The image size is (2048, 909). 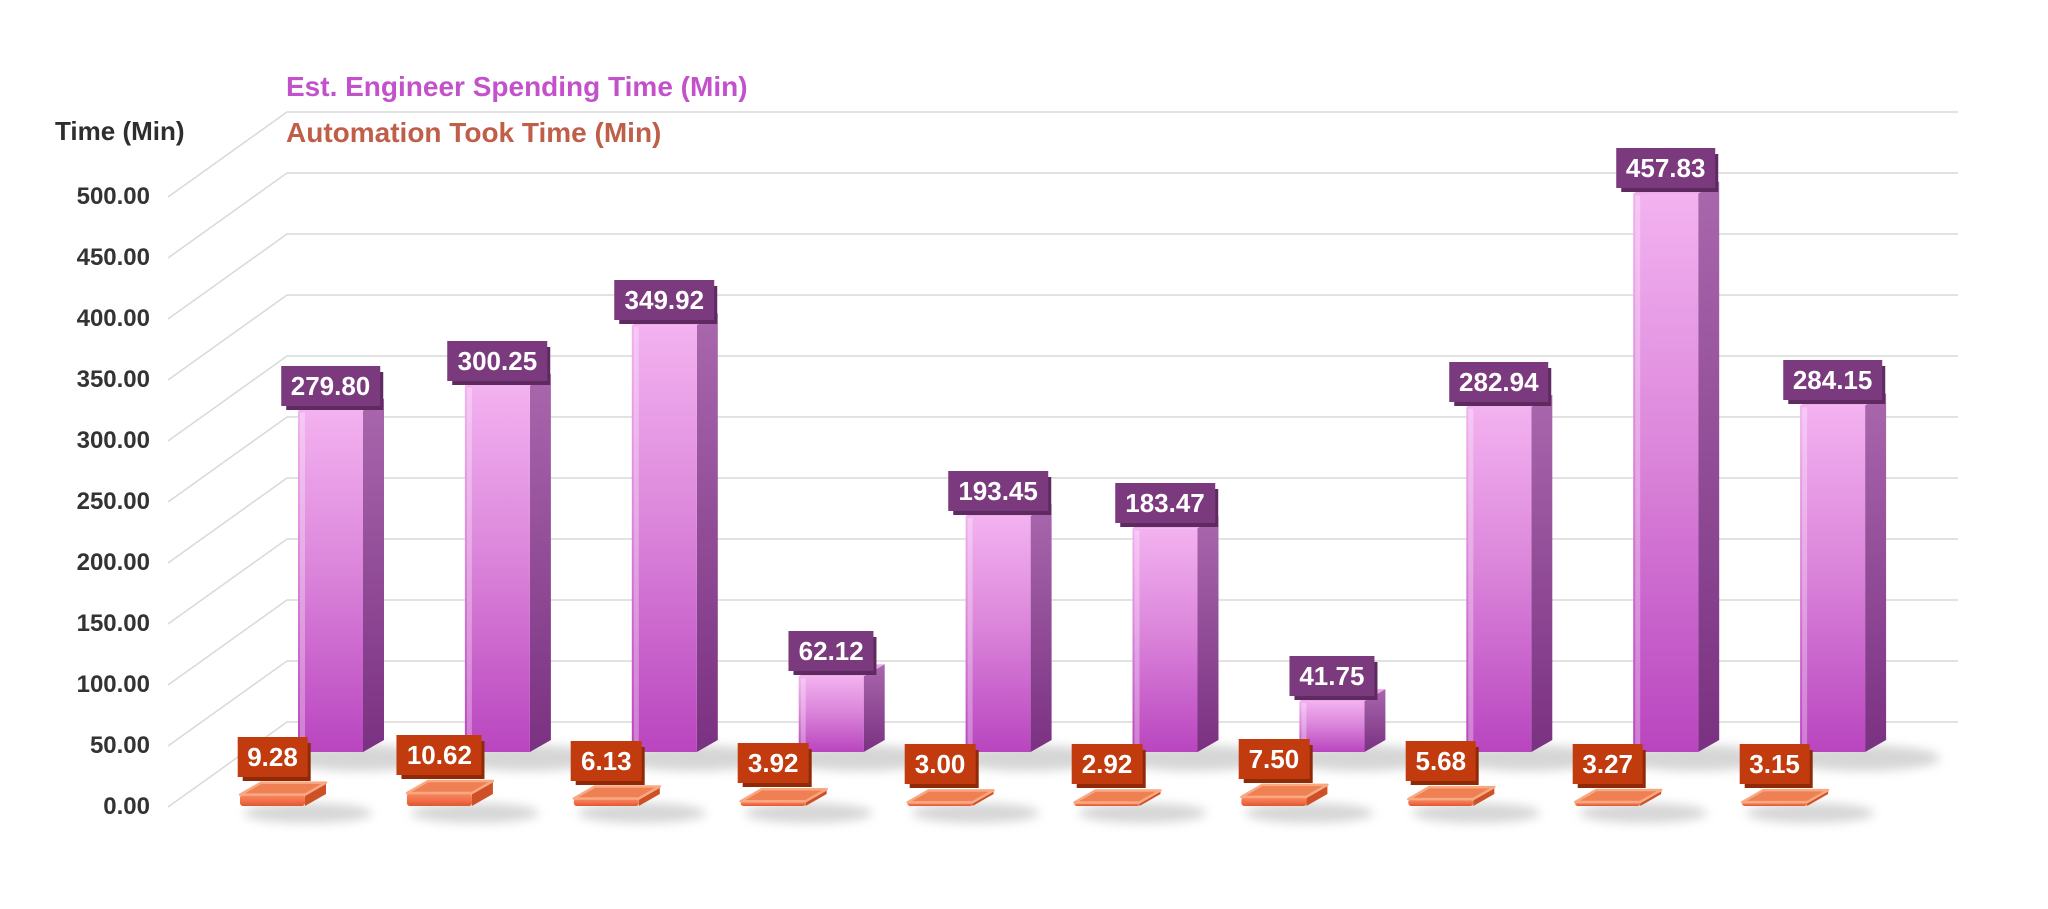 I want to click on y-tick-label-500: 500.00, so click(x=113, y=196).